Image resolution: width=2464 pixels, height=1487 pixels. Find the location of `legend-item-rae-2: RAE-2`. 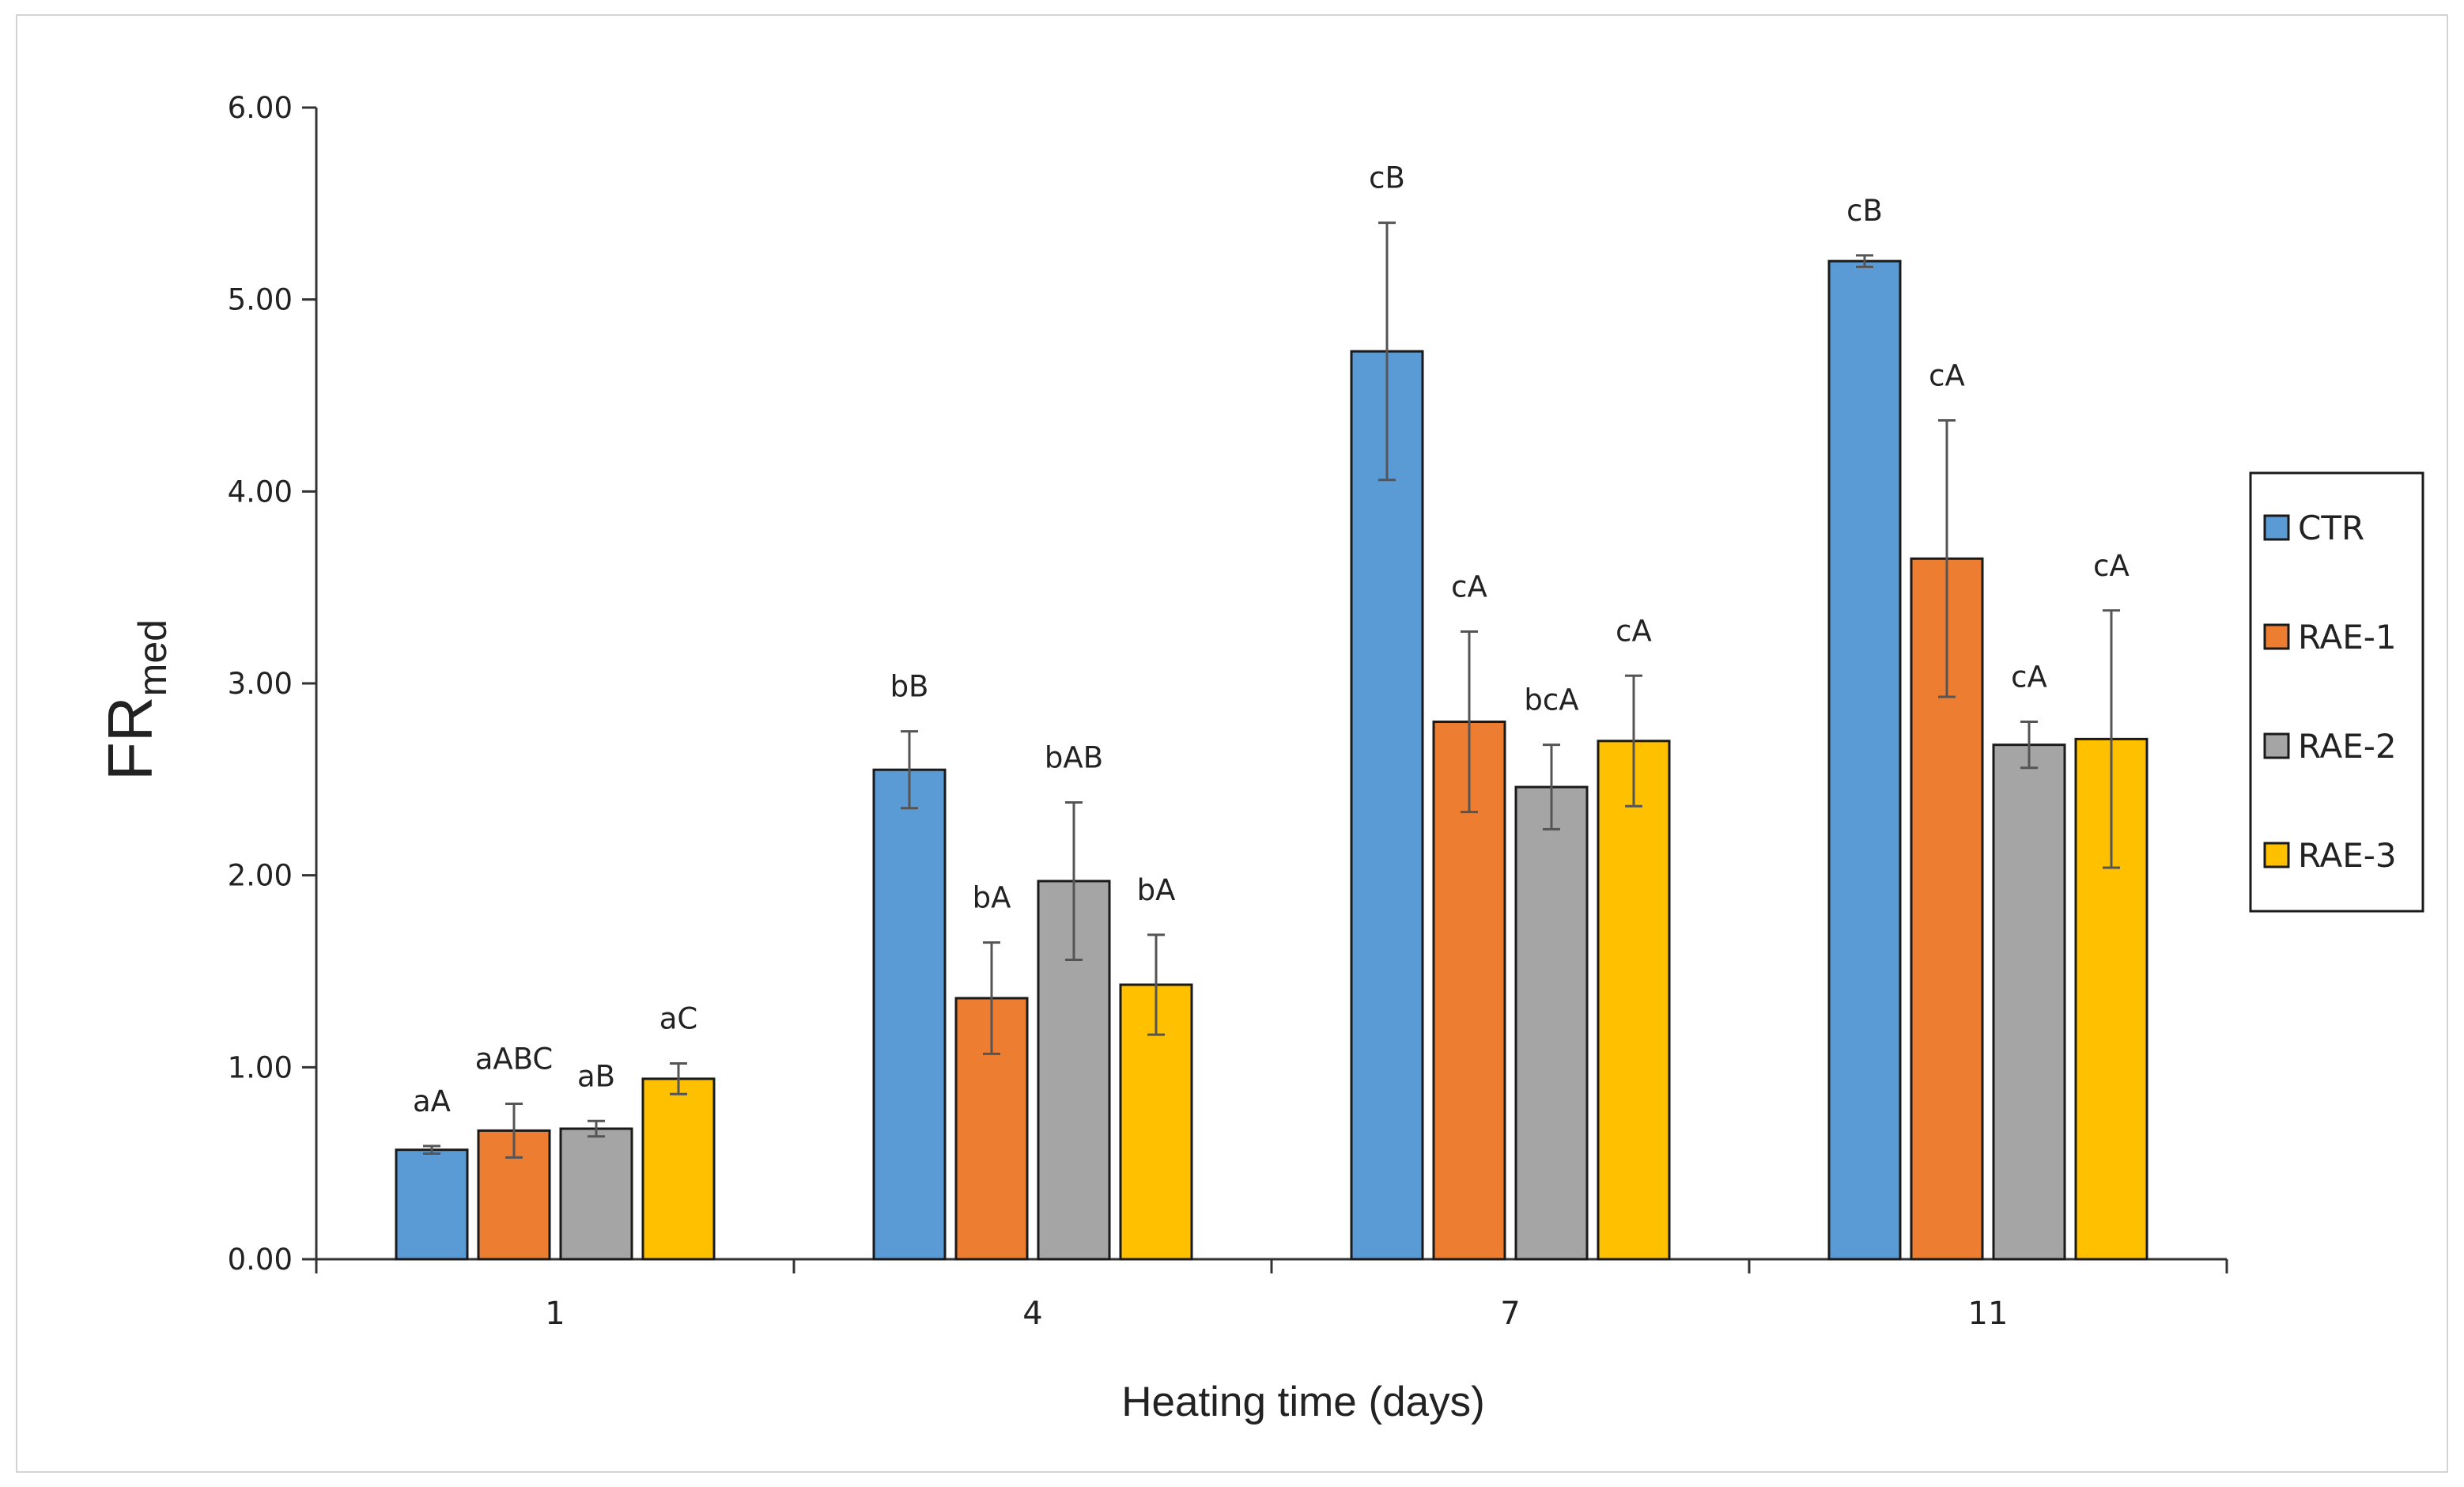

legend-item-rae-2: RAE-2 is located at coordinates (2330, 746).